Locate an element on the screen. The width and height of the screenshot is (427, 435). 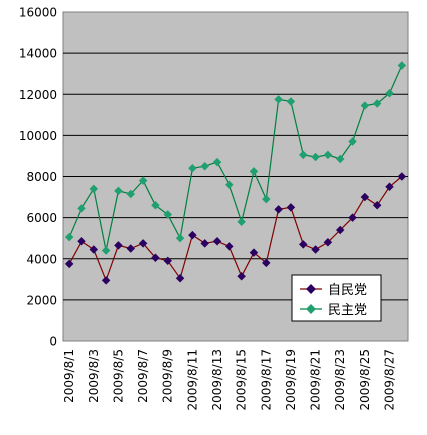
y-tick-label: 16000 is located at coordinates (38, 13).